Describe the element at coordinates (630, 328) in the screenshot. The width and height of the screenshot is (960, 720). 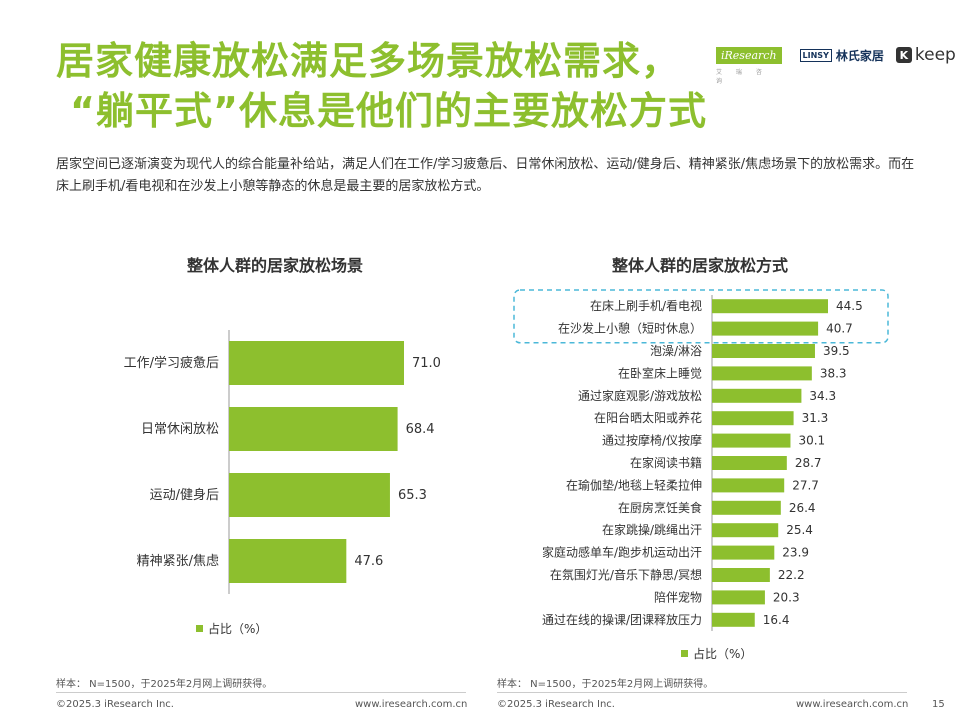
I see `category-label: 在沙发上小憩（短时休息）` at that location.